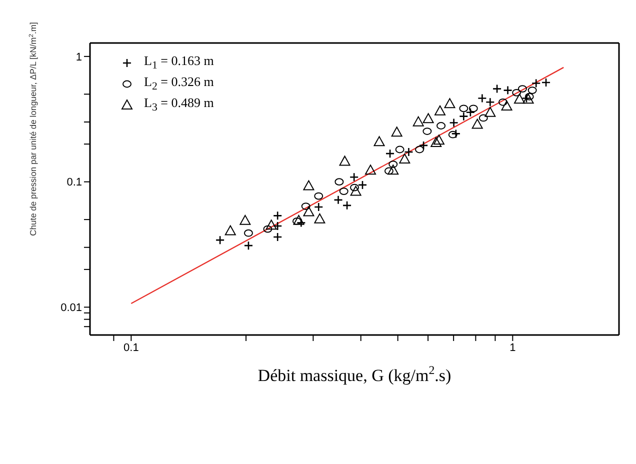  Describe the element at coordinates (74, 182) in the screenshot. I see `y-tick-label: 0.1` at that location.